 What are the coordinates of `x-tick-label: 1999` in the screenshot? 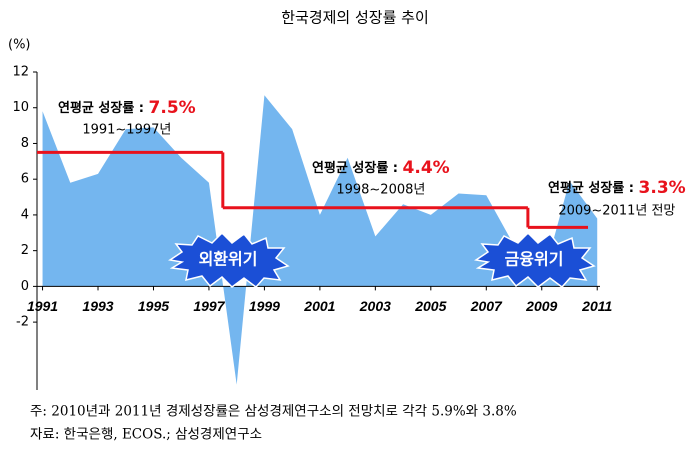 It's located at (264, 306).